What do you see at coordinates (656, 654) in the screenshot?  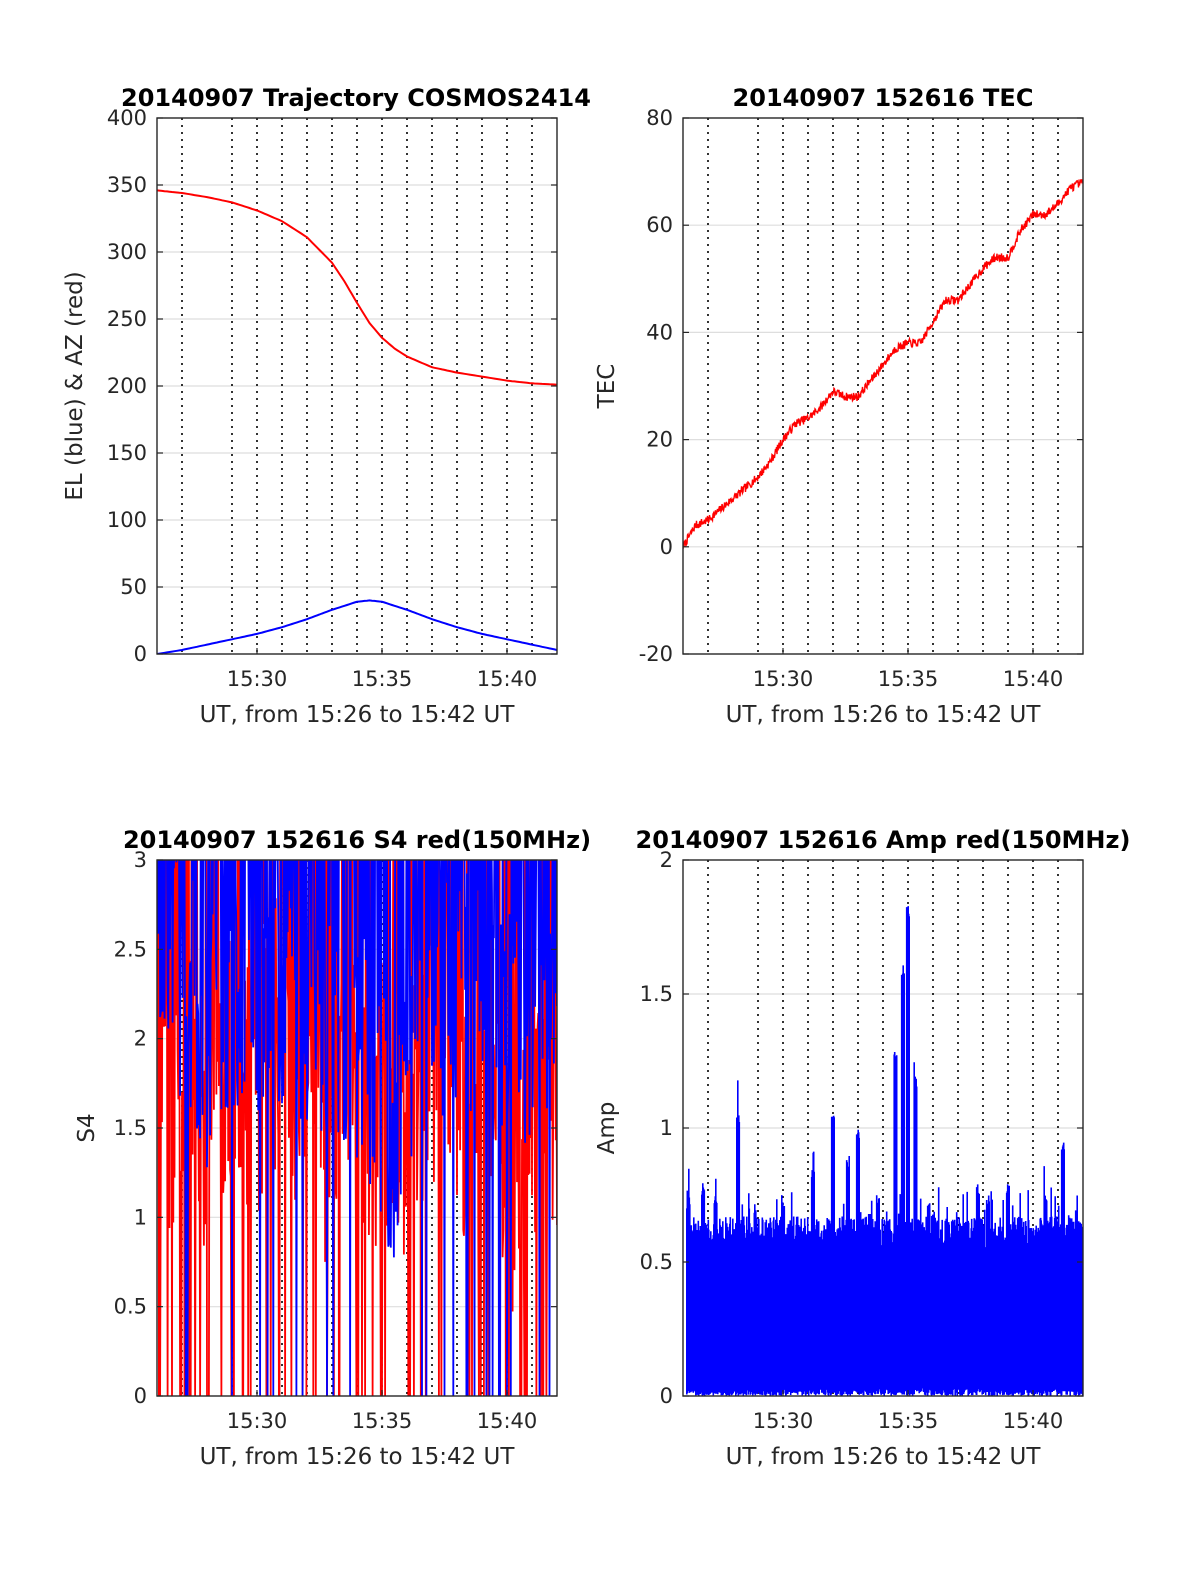 I see `y-tick-label: -20` at bounding box center [656, 654].